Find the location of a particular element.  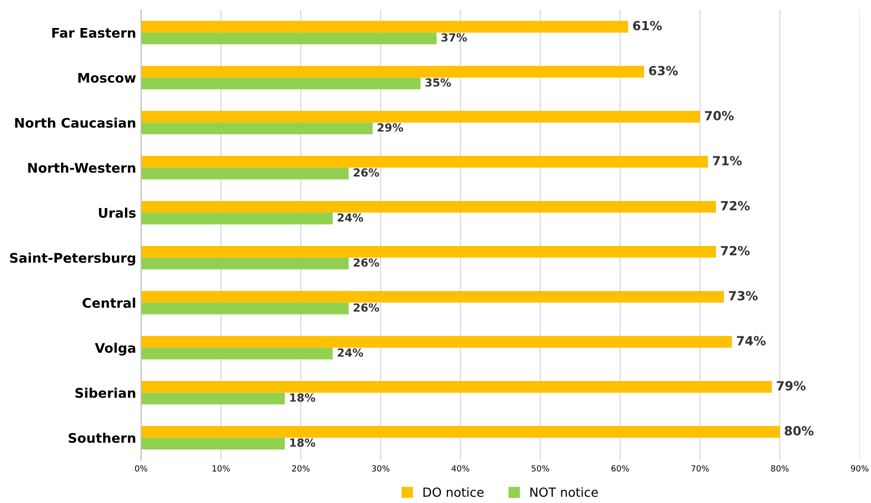

y-tick-label: North-Western is located at coordinates (82, 167).